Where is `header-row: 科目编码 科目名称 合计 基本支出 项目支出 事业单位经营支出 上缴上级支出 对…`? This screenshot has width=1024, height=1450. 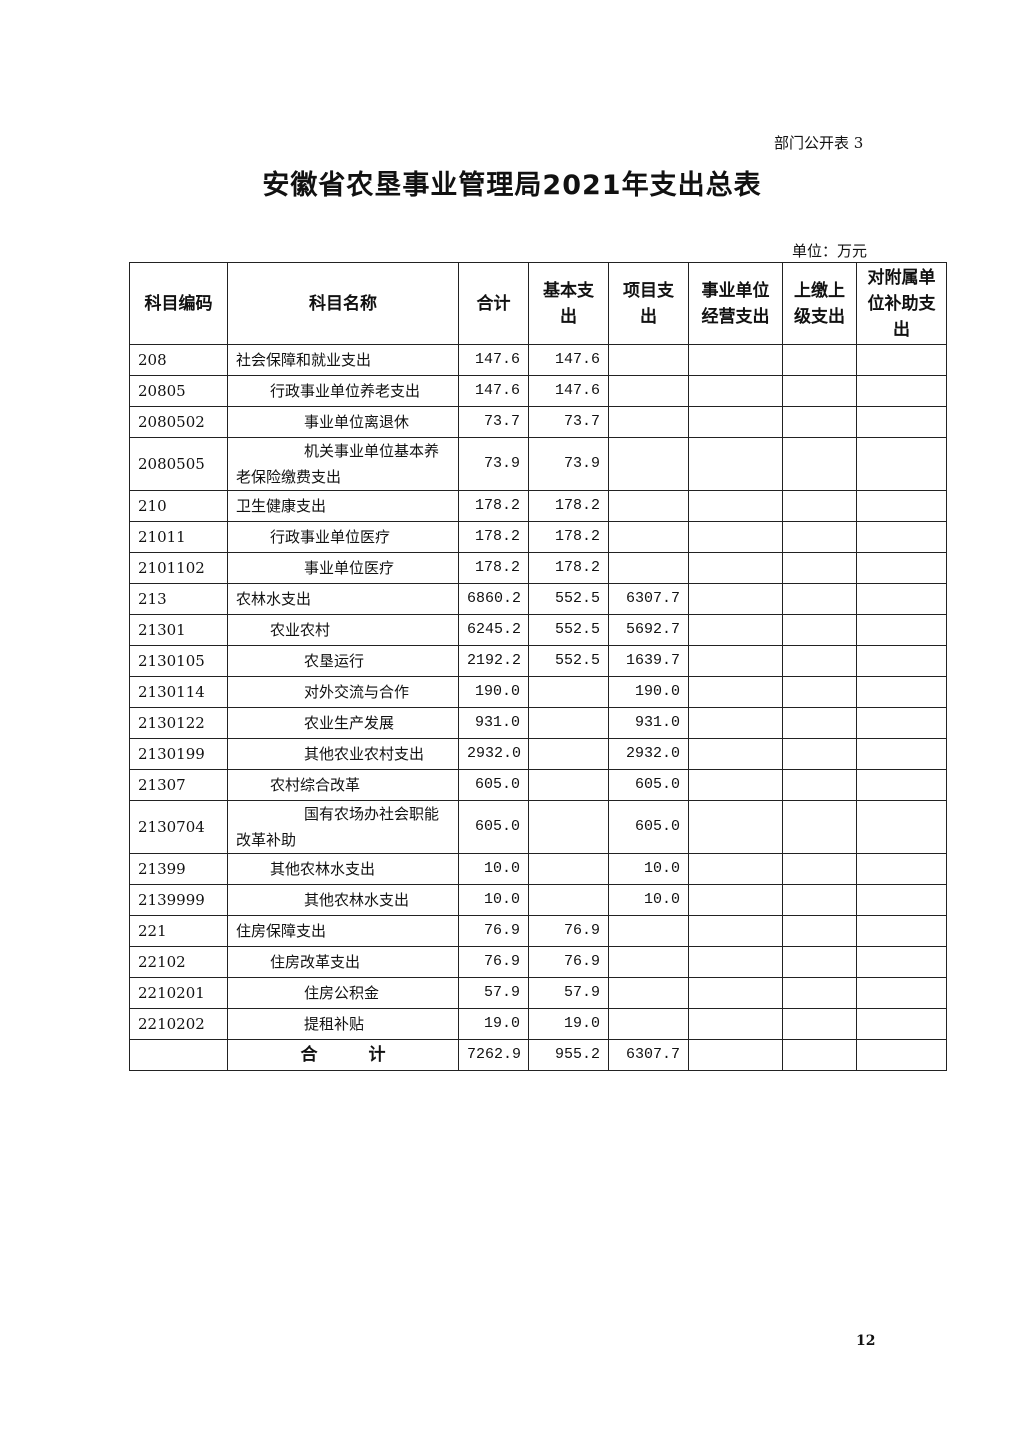
header-row: 科目编码 科目名称 合计 基本支出 项目支出 事业单位经营支出 上缴上级支出 对… is located at coordinates (538, 303).